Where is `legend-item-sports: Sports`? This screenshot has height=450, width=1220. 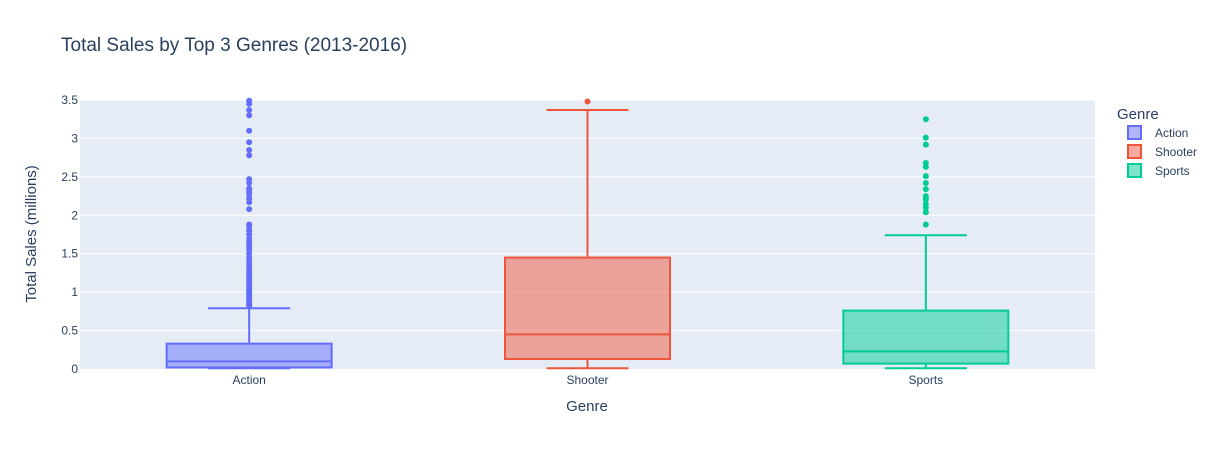 legend-item-sports: Sports is located at coordinates (1158, 170).